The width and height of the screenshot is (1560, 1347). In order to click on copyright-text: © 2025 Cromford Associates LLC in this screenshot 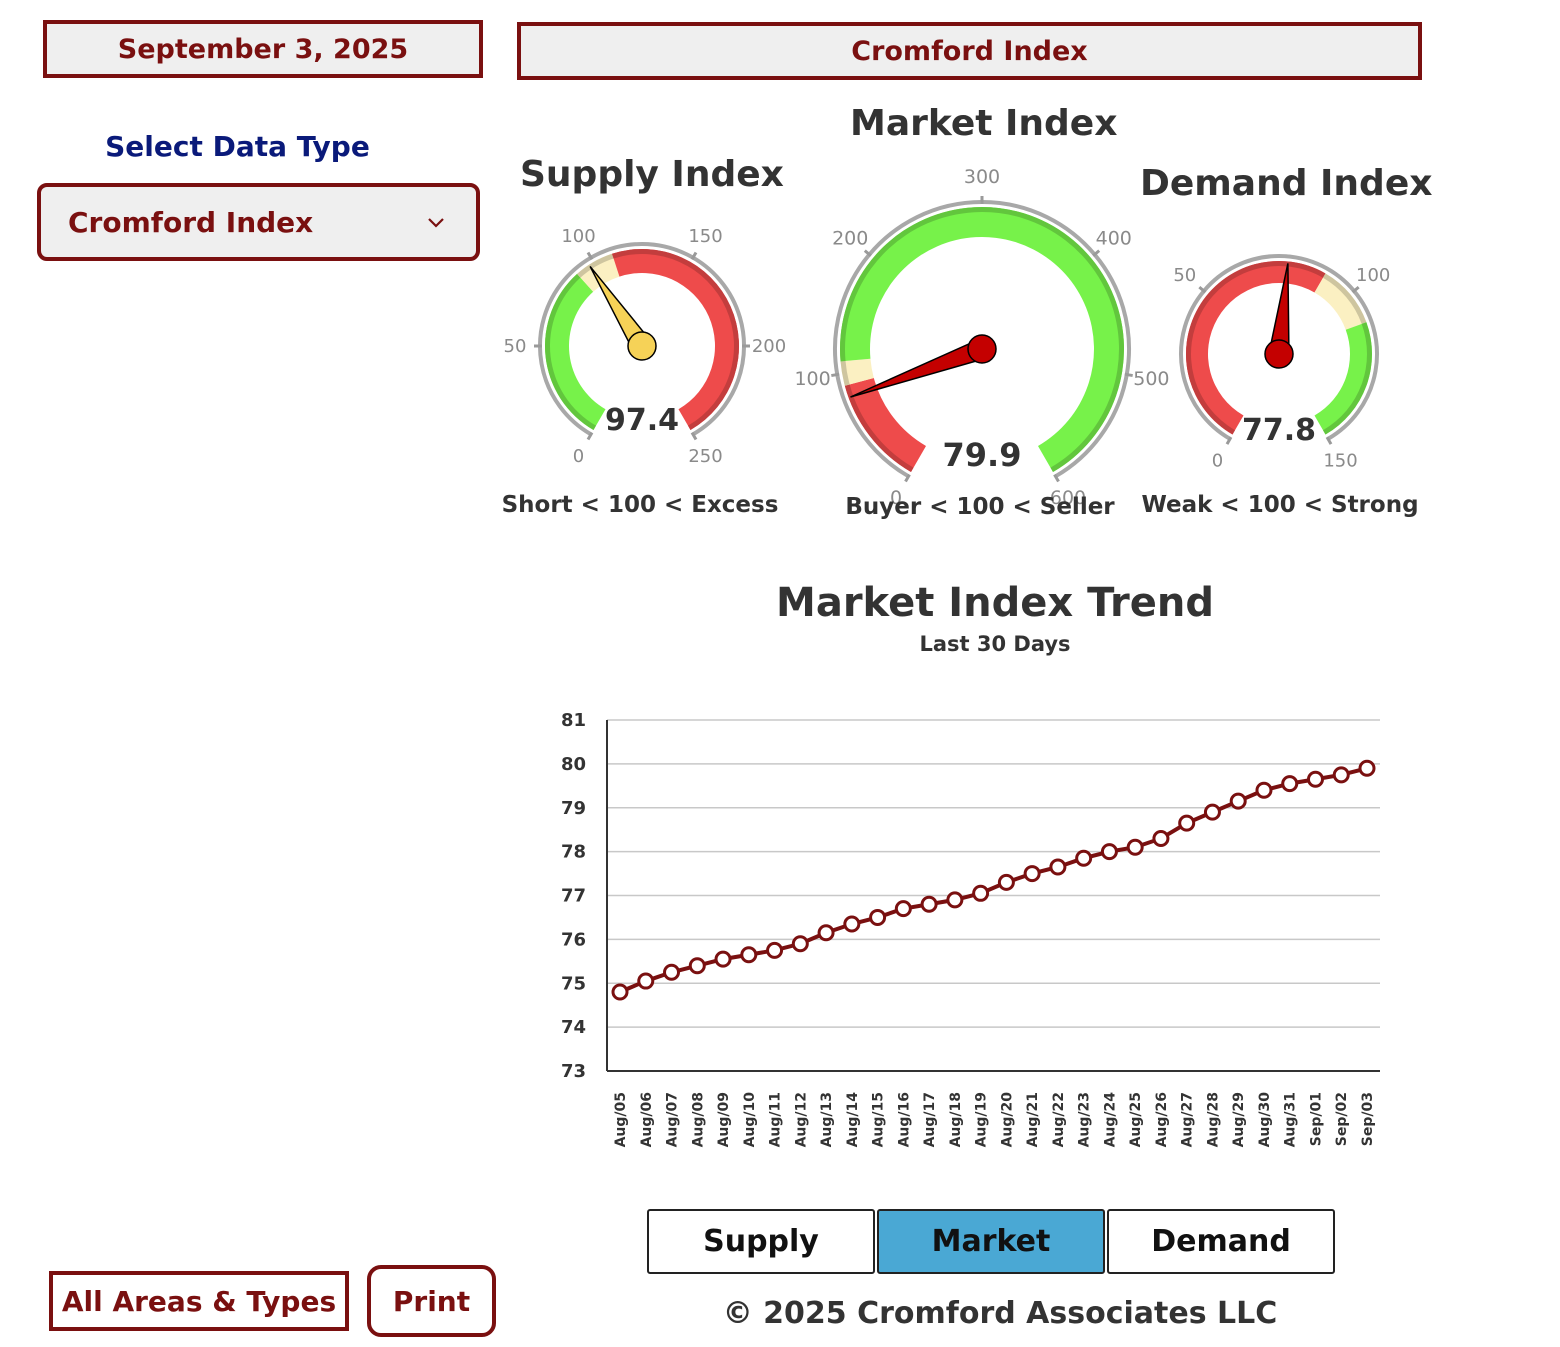, I will do `click(1000, 1313)`.